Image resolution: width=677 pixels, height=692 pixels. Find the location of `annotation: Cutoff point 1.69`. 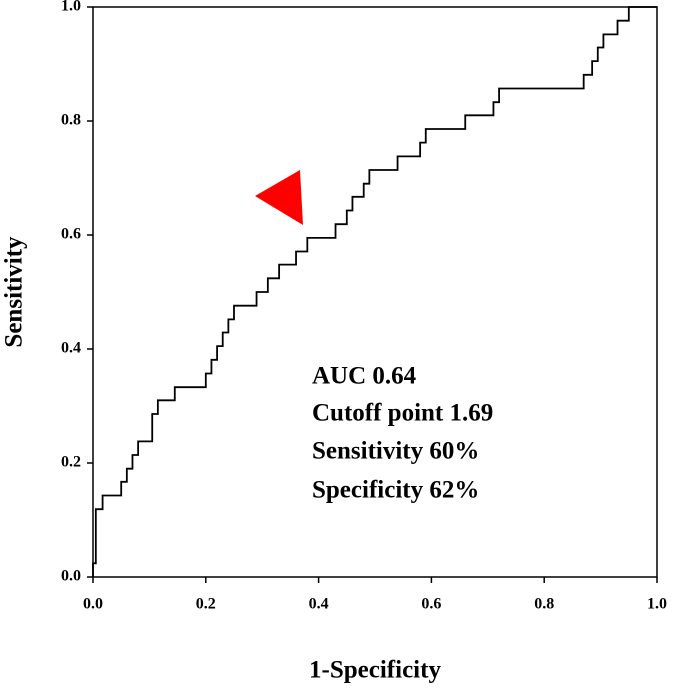

annotation: Cutoff point 1.69 is located at coordinates (402, 413).